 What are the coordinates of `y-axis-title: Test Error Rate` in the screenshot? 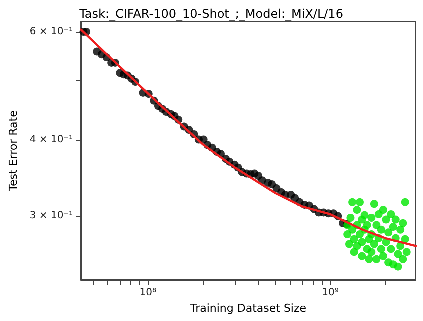 It's located at (13, 151).